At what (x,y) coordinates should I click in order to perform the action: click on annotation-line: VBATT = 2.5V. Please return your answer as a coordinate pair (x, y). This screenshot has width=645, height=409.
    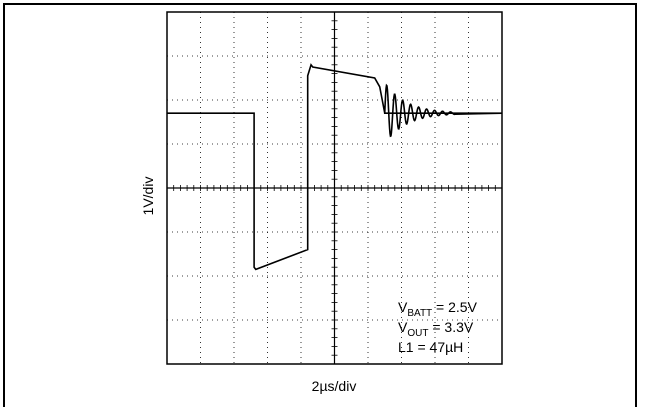
    Looking at the image, I should click on (438, 309).